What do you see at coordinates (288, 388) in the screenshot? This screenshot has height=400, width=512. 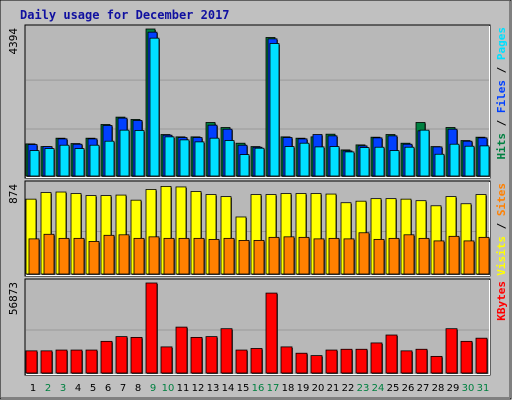 I see `tick-label: 18` at bounding box center [288, 388].